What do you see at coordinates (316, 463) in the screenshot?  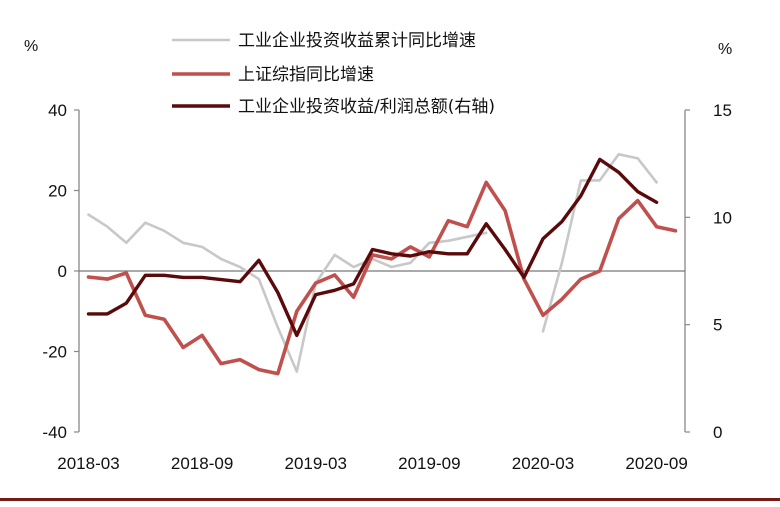 I see `x-tick-label: 2019-03` at bounding box center [316, 463].